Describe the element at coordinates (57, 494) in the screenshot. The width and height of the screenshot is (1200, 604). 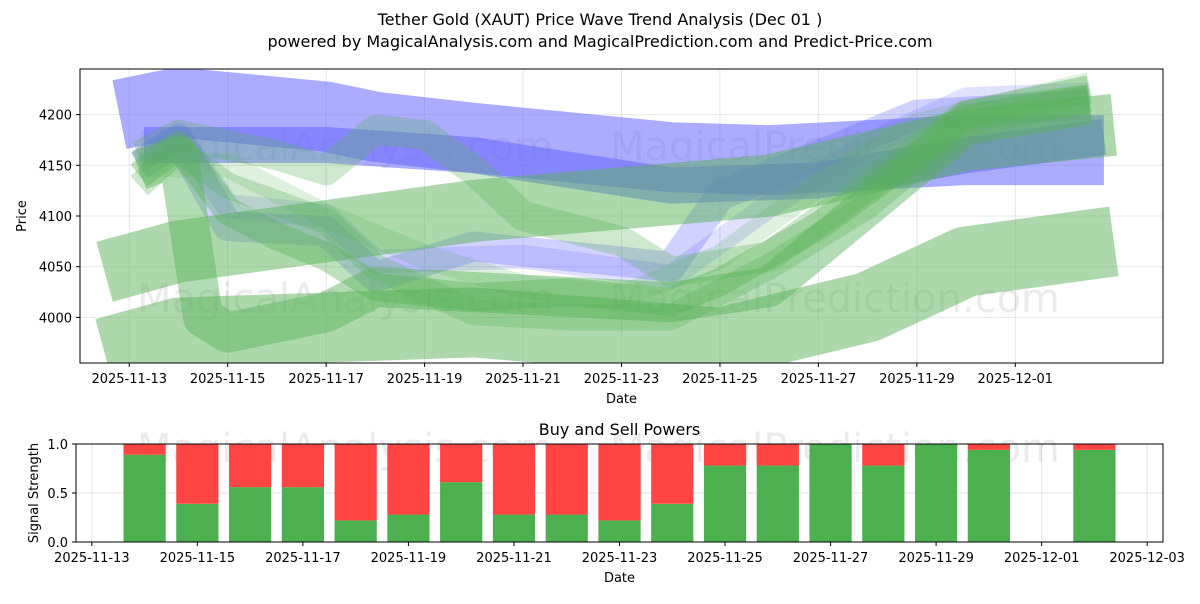
I see `y-tick-label: 0.5` at that location.